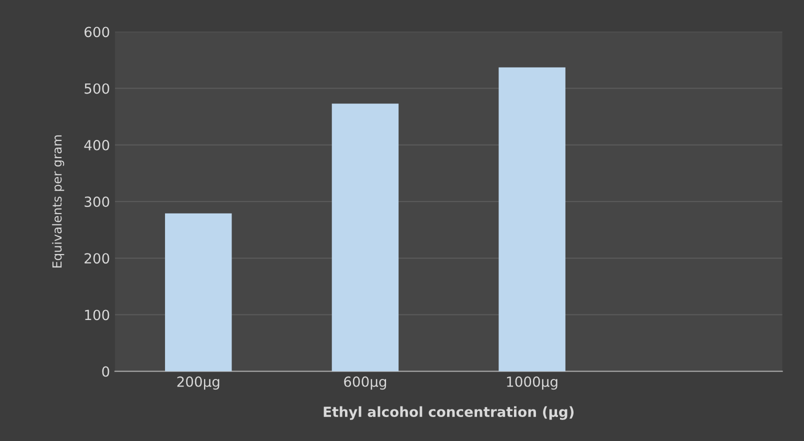  What do you see at coordinates (97, 202) in the screenshot?
I see `y-tick-label: 300` at bounding box center [97, 202].